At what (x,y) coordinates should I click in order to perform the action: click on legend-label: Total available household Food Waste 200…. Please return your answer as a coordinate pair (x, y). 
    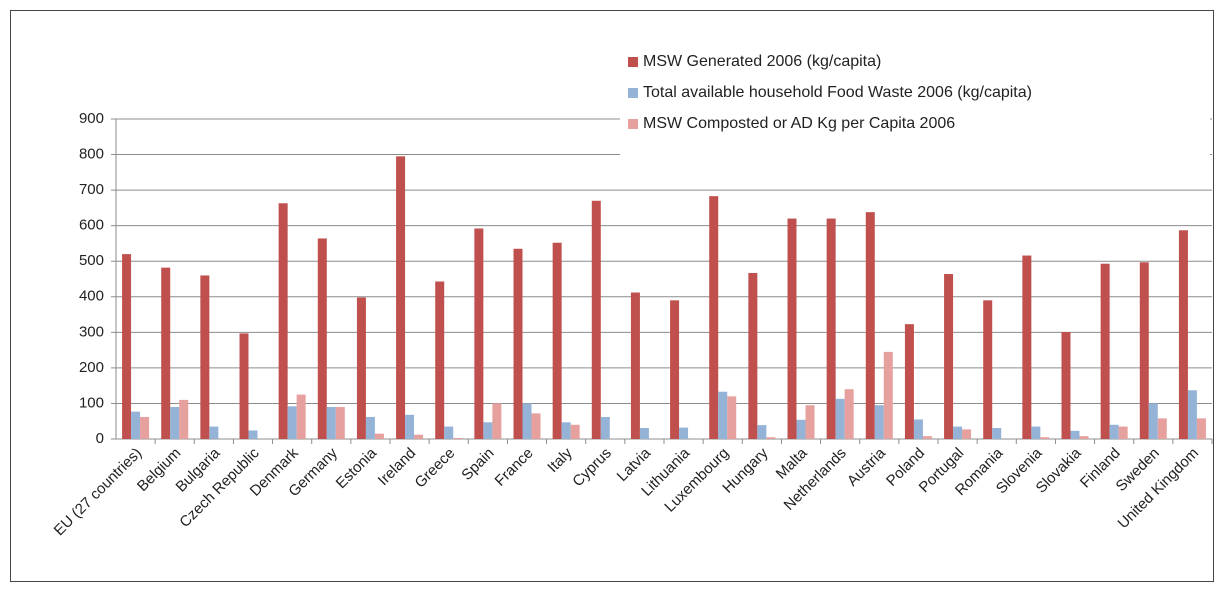
    Looking at the image, I should click on (837, 92).